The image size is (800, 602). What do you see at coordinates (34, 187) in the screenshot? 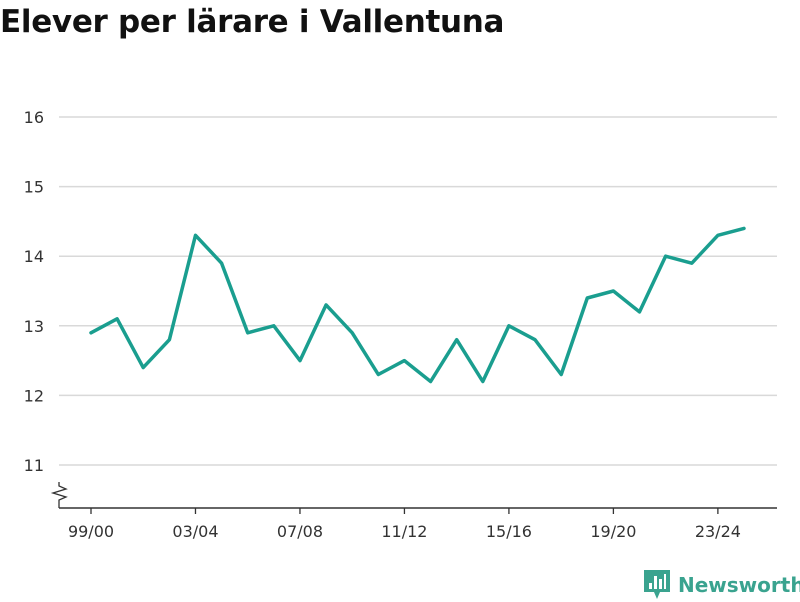
I see `y-tick-label: 15` at bounding box center [34, 187].